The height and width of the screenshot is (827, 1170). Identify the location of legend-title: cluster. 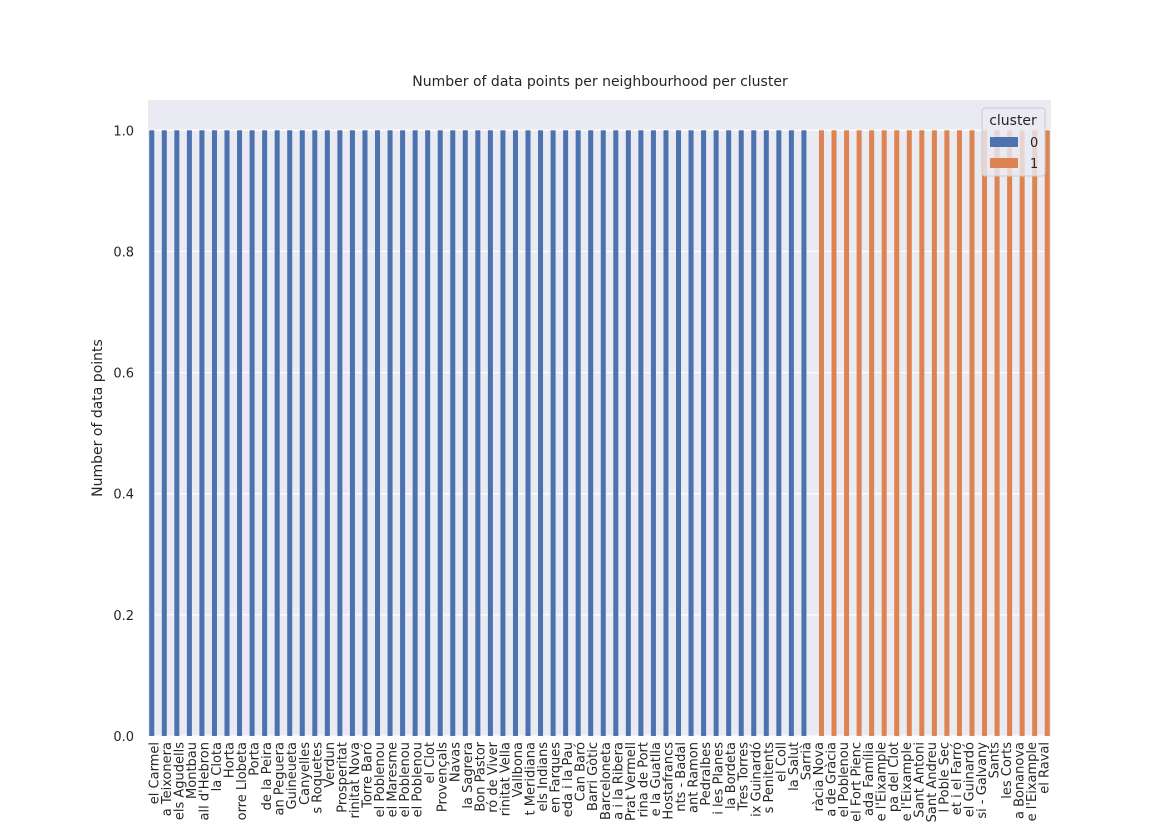
(1013, 121).